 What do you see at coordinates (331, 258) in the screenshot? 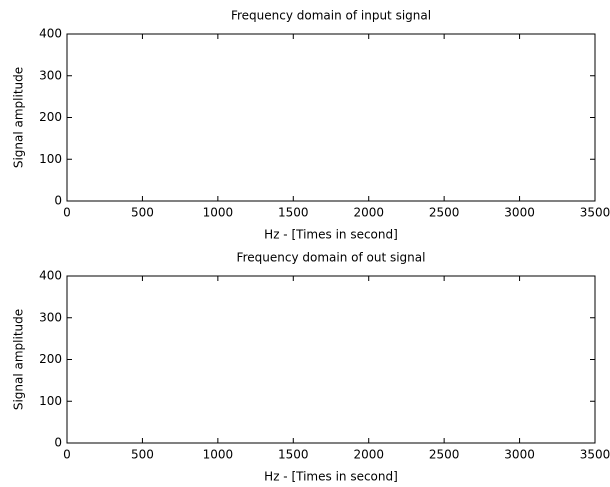
I see `chart-title: Frequency domain of out signal` at bounding box center [331, 258].